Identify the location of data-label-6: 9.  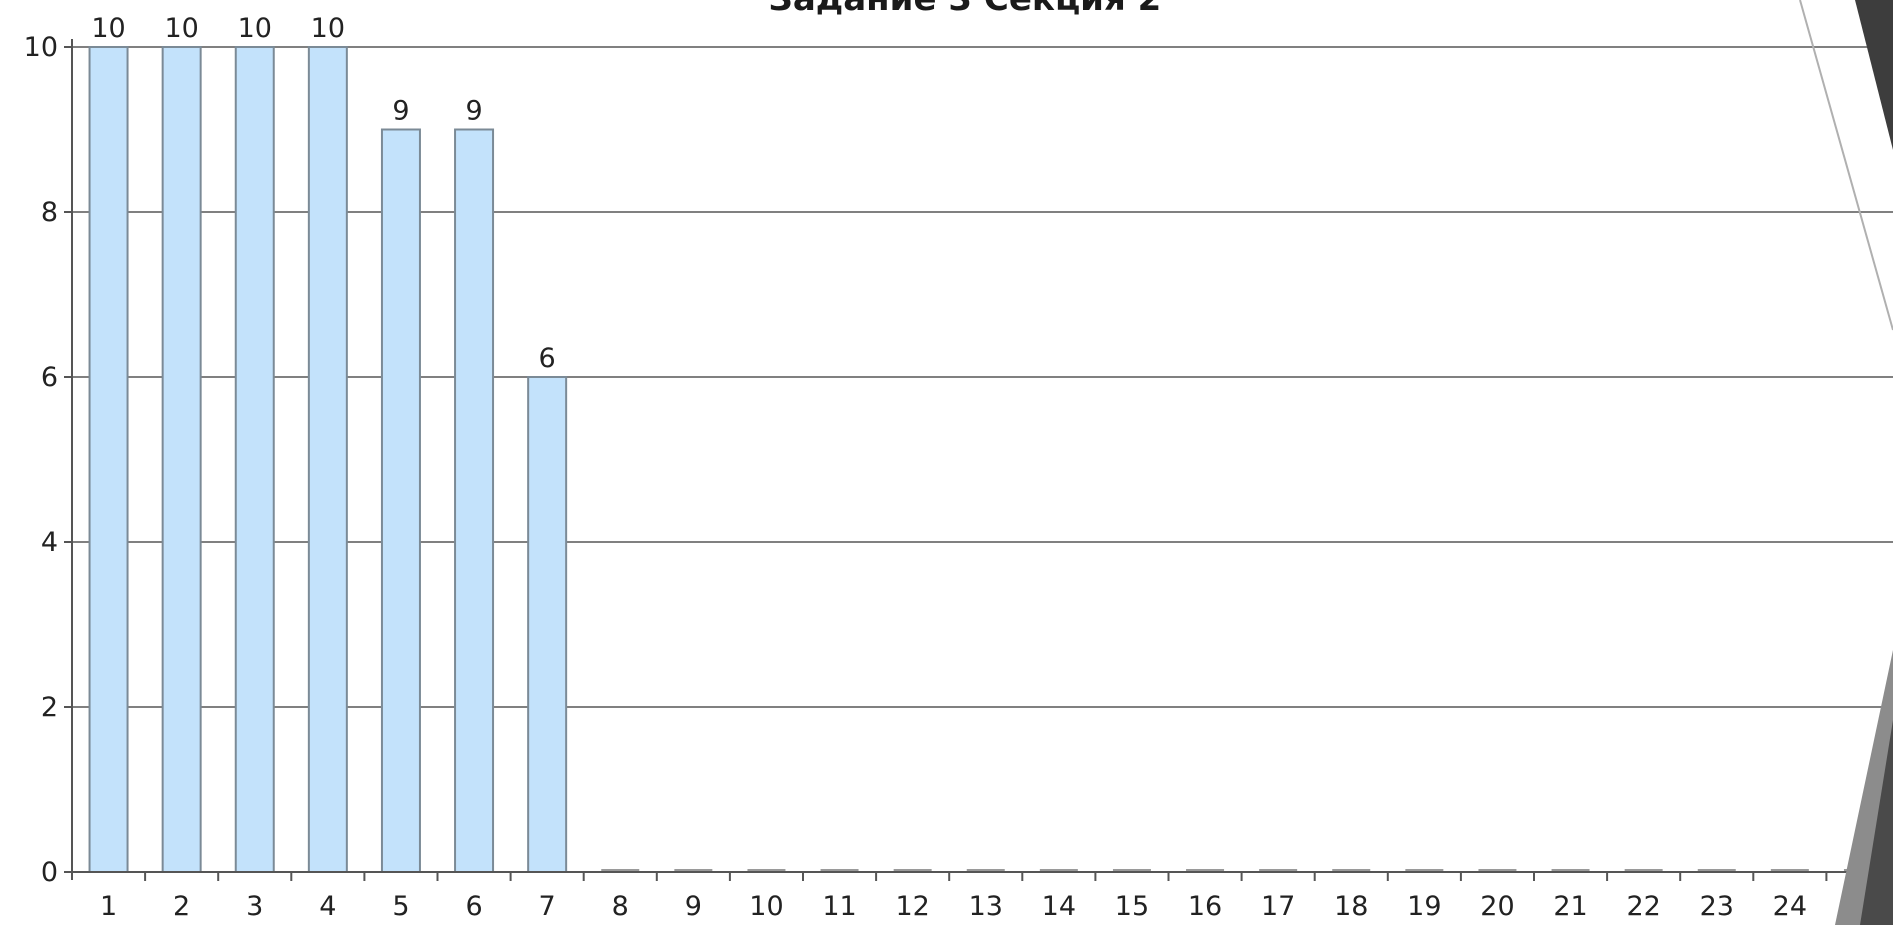
(473, 111).